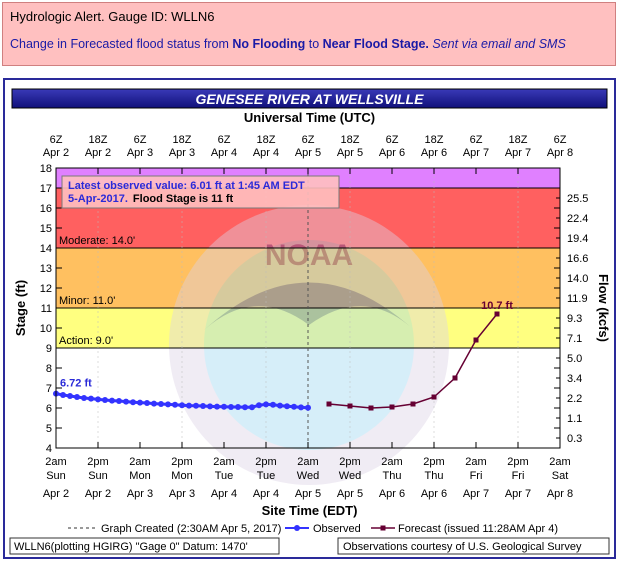  I want to click on alert-mid: to, so click(314, 44).